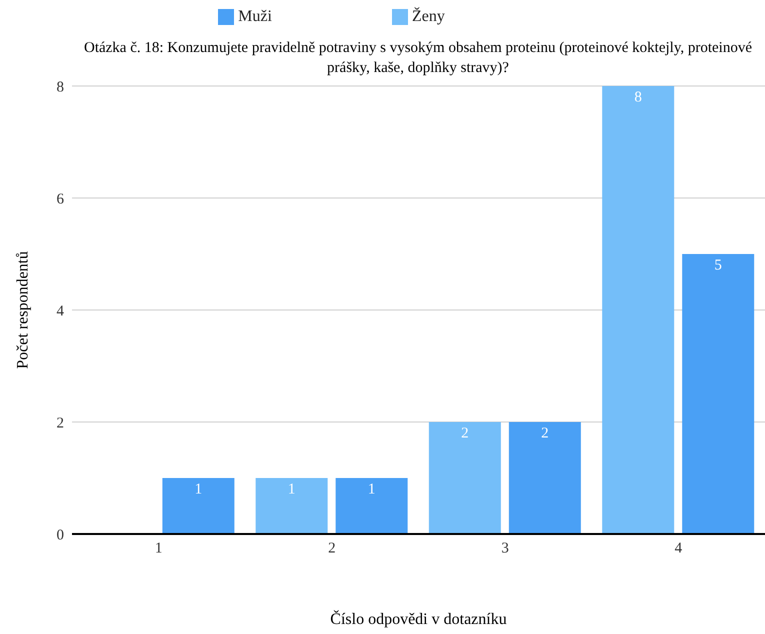 The width and height of the screenshot is (765, 634). Describe the element at coordinates (60, 311) in the screenshot. I see `y-tick-label: 4` at that location.